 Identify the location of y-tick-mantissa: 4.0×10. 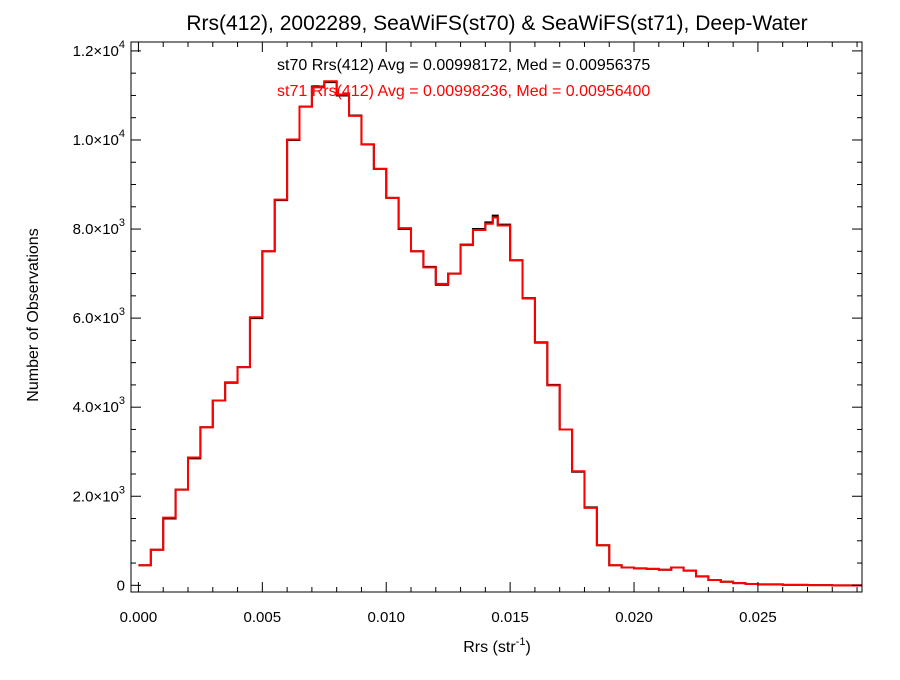
(96, 407).